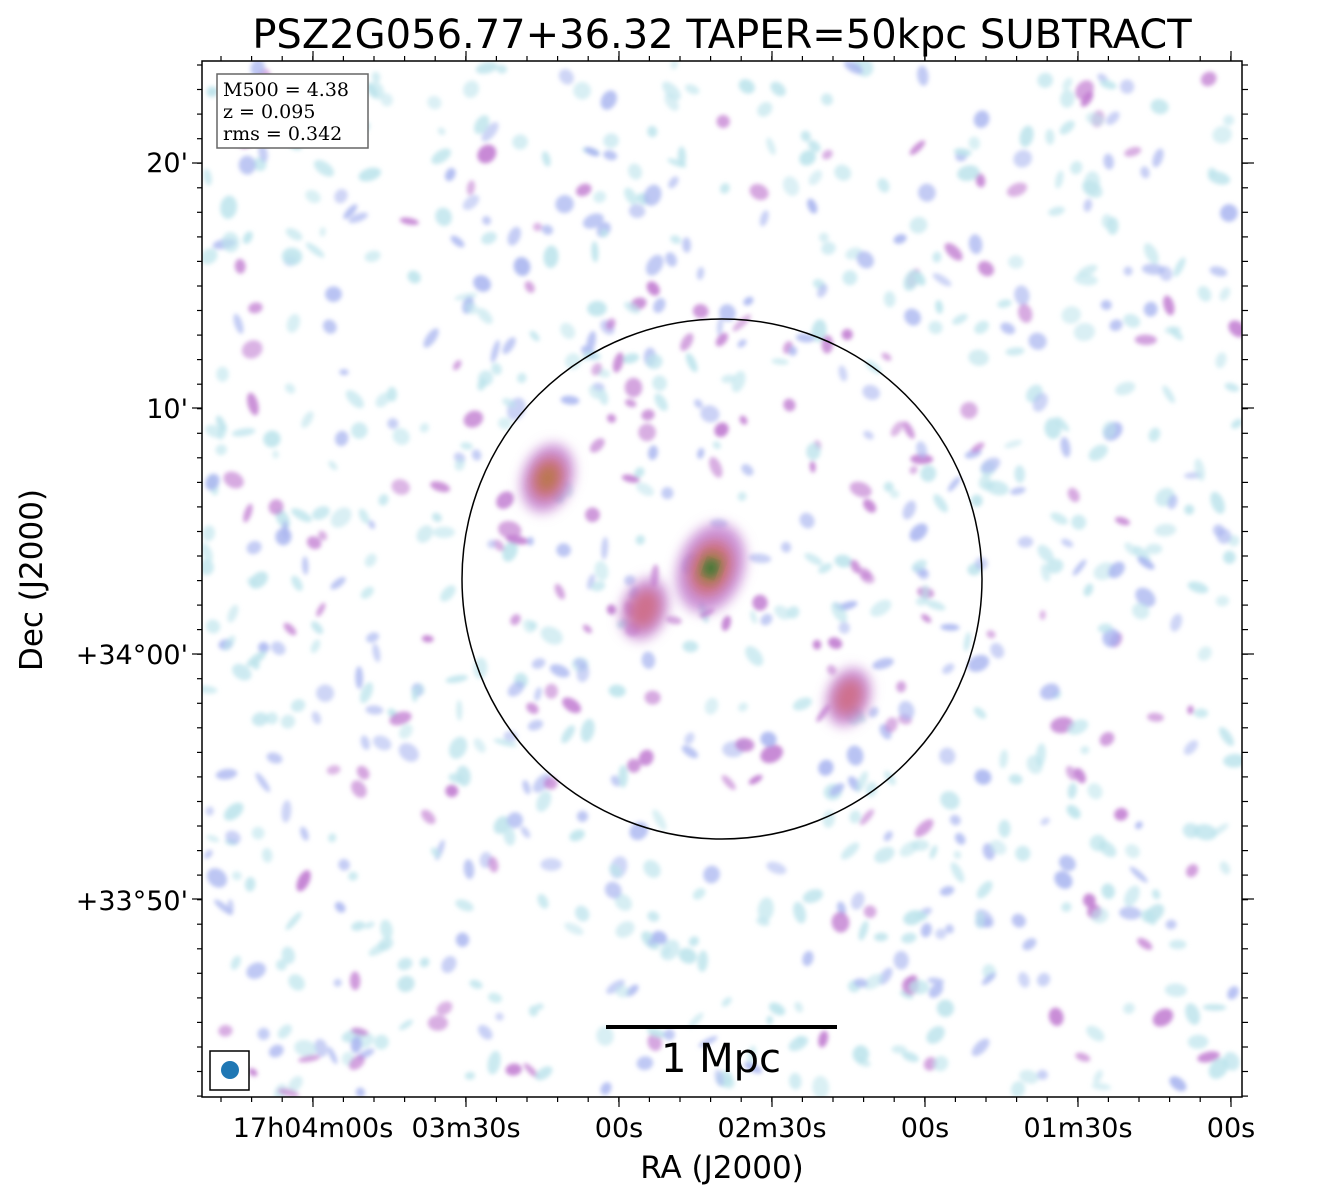  I want to click on x-tick-label-3: 02m30s, so click(771, 1128).